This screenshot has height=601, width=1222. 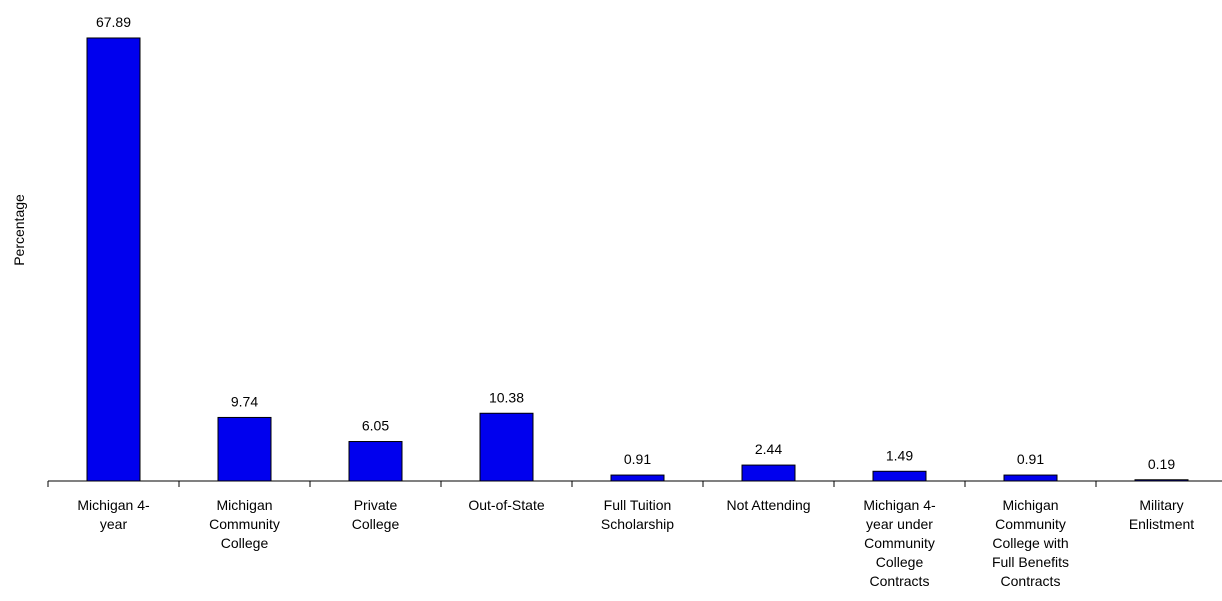 What do you see at coordinates (1030, 562) in the screenshot?
I see `category-label-line: Full Benefits` at bounding box center [1030, 562].